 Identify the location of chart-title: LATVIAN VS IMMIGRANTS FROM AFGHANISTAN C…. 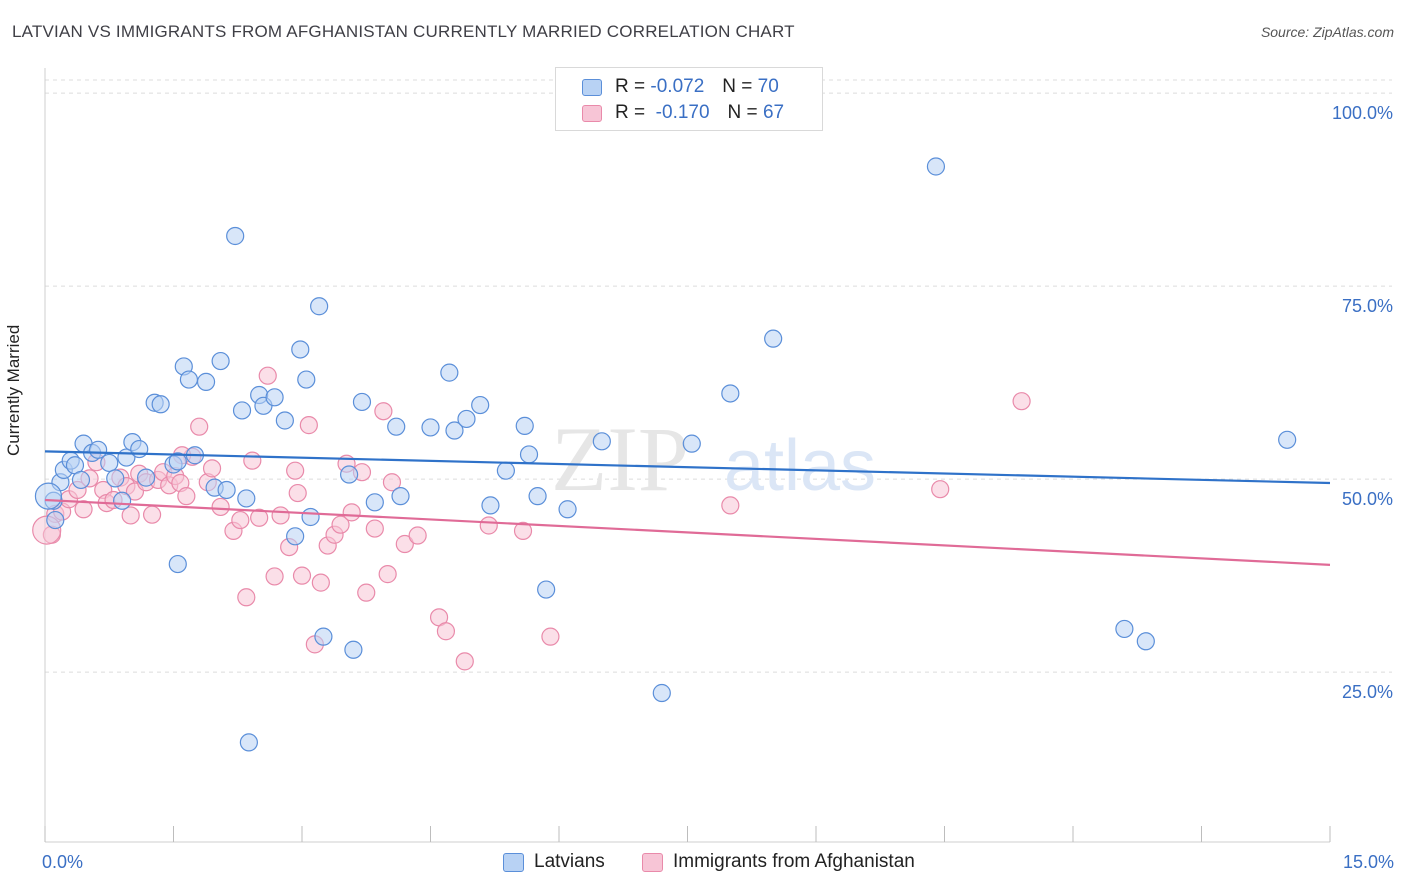
(403, 31).